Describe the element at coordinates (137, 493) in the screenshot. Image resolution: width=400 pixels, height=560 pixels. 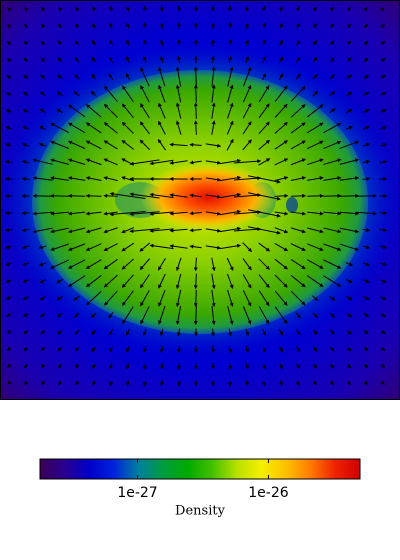
I see `colorbar-tick-label: 1e-27` at that location.